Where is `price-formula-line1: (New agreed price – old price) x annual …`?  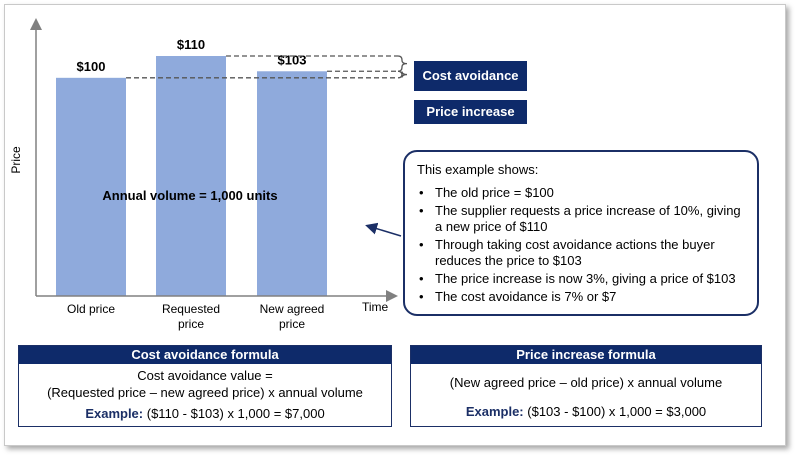 price-formula-line1: (New agreed price – old price) x annual … is located at coordinates (586, 382).